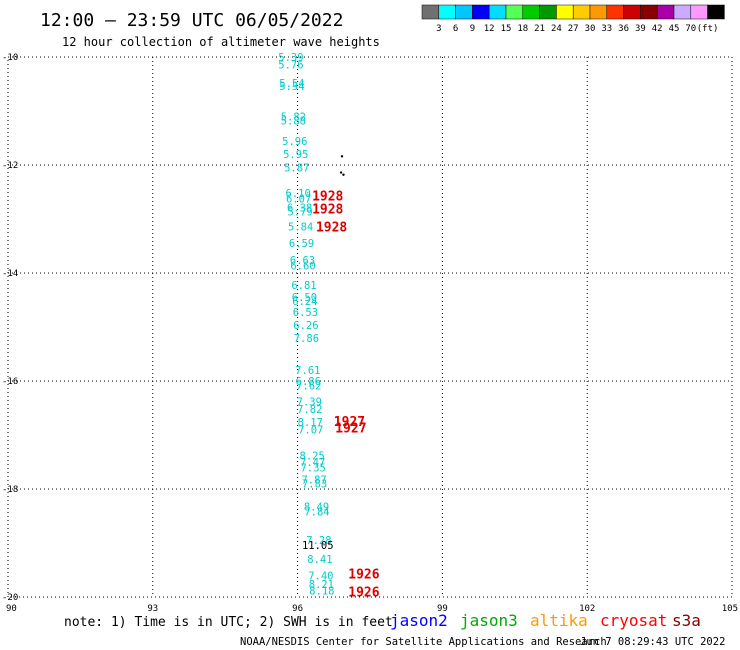 The width and height of the screenshot is (740, 650). Describe the element at coordinates (300, 228) in the screenshot. I see `wave-height-label: 5.84` at that location.